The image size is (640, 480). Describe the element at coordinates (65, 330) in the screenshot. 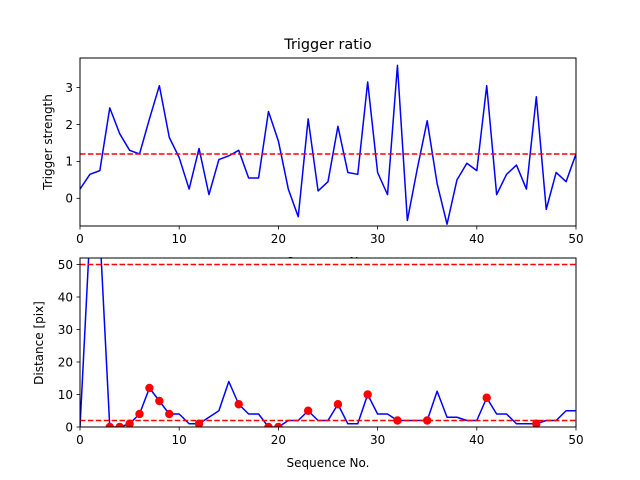

I see `y-tick-label: 30` at that location.